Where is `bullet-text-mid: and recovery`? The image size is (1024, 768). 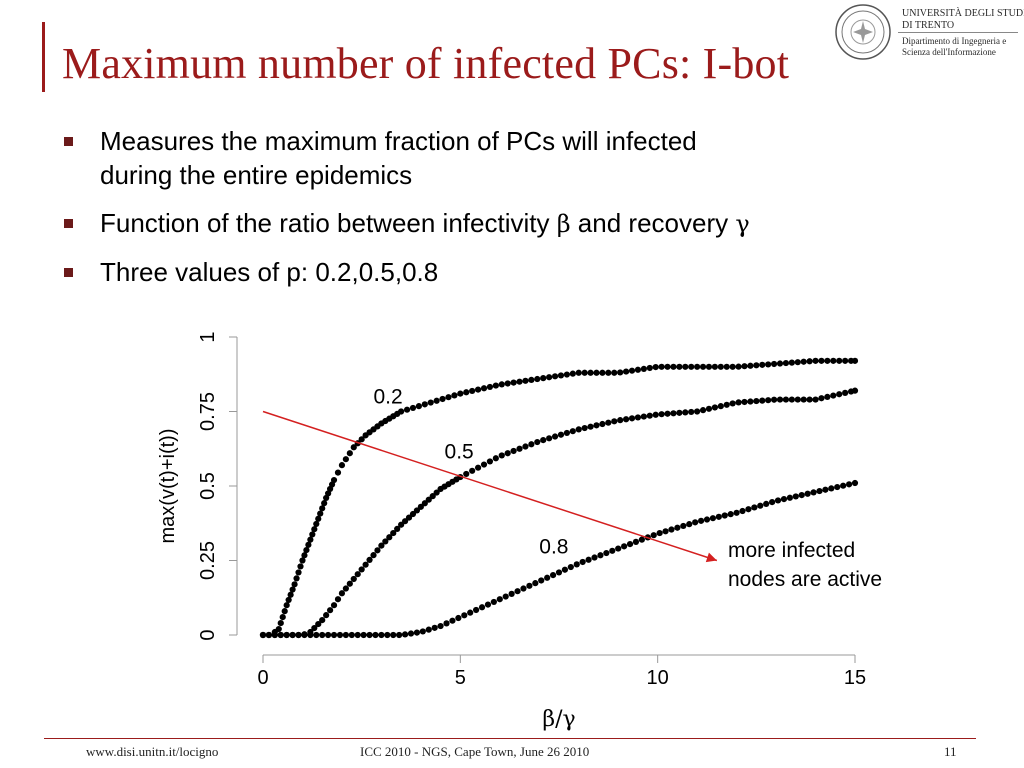 bullet-text-mid: and recovery is located at coordinates (653, 223).